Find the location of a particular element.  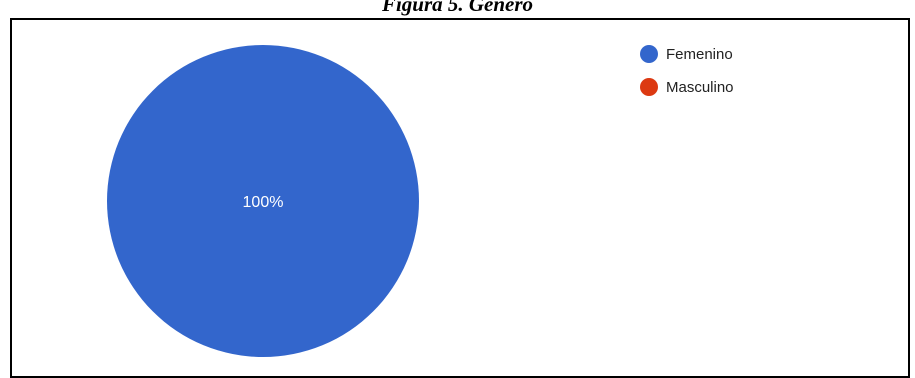

pie-labels: 100% is located at coordinates (263, 202).